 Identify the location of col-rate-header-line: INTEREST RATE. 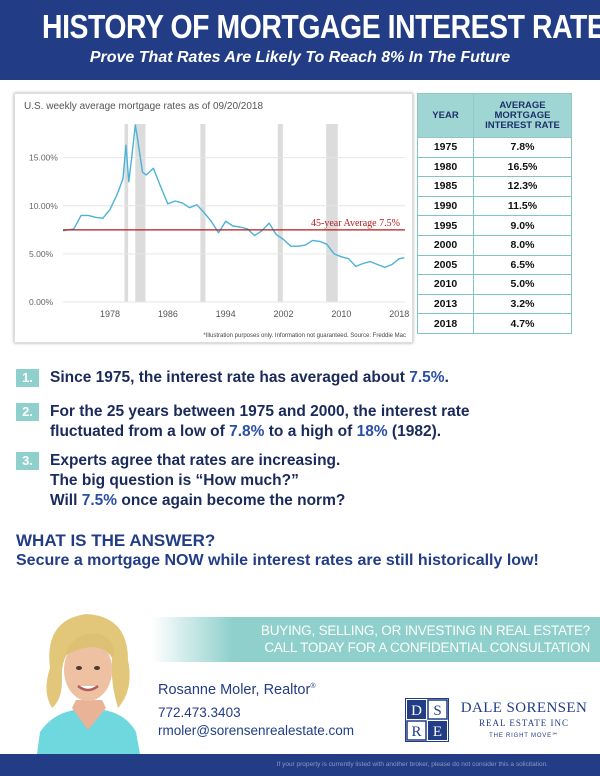
(522, 125).